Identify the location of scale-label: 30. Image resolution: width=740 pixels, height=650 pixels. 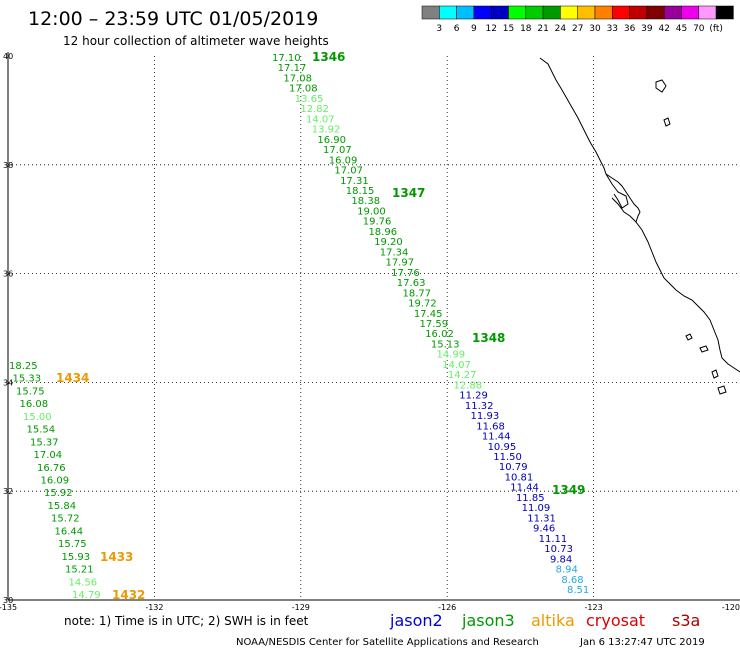
(595, 29).